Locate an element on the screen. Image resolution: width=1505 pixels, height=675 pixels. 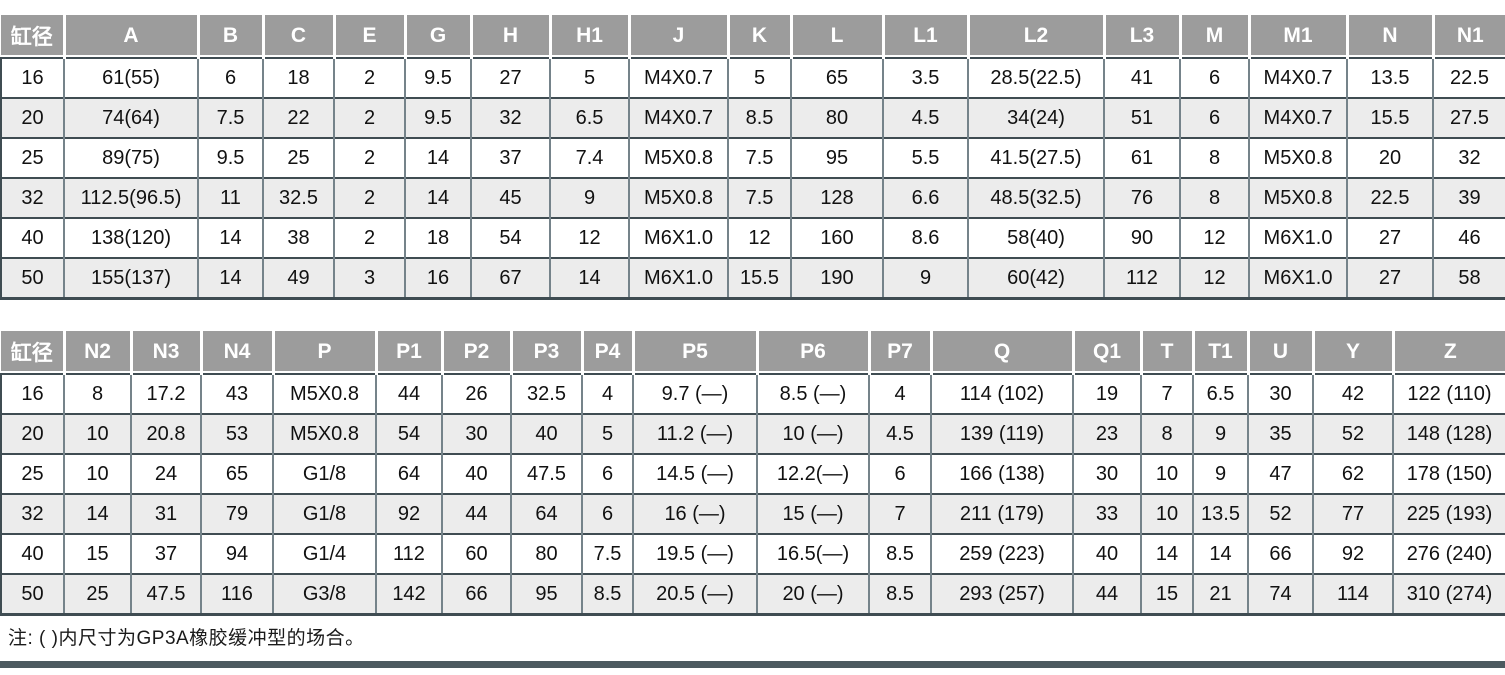
column-header: L2 is located at coordinates (1035, 36).